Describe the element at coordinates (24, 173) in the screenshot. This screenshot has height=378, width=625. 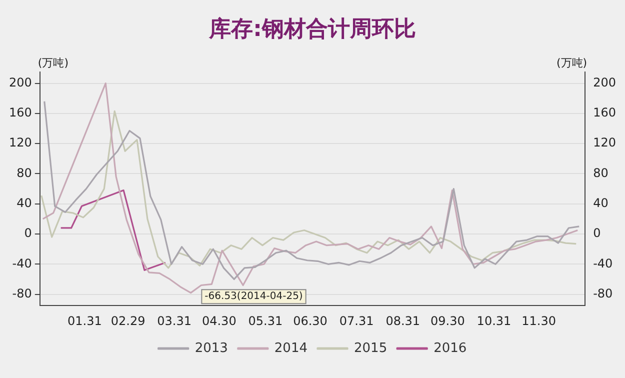
I see `y-tick-label: 80` at that location.